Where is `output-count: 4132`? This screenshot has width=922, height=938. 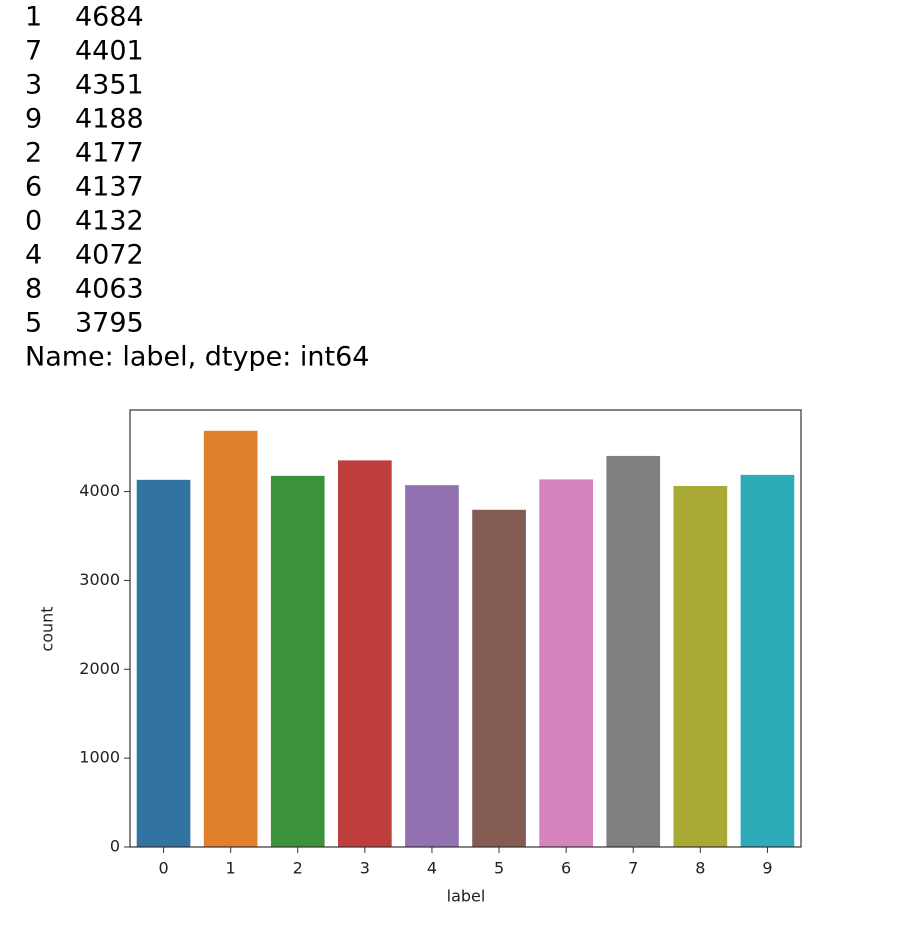 output-count: 4132 is located at coordinates (109, 221).